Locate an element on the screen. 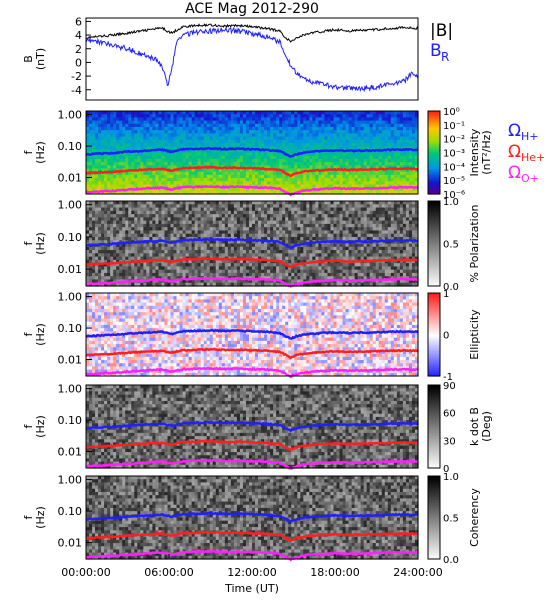 This screenshot has width=550, height=600. colorbar-subtitle: (Deg) is located at coordinates (486, 426).